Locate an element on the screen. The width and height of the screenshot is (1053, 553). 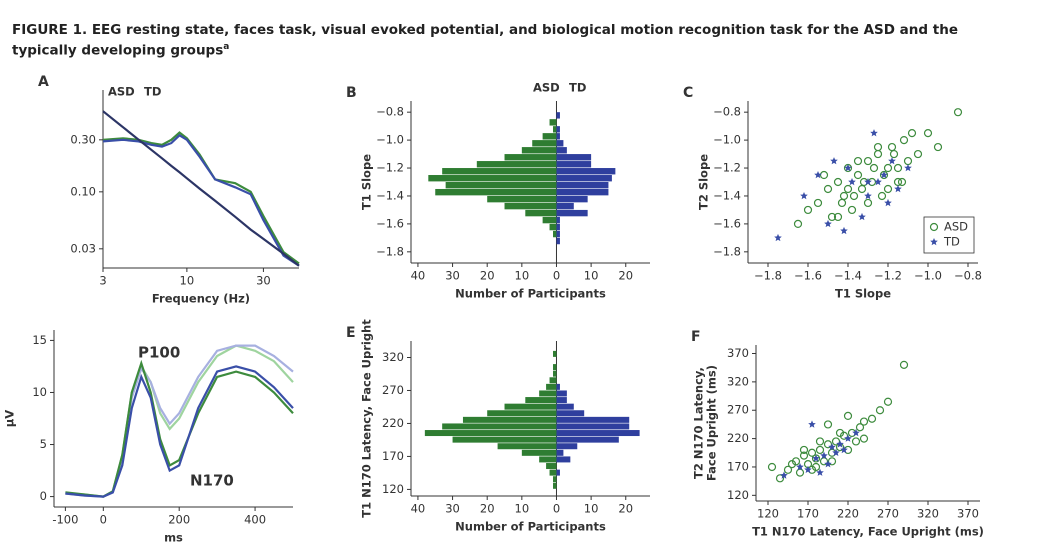
y-tick-label: 10 is located at coordinates (39, 392).